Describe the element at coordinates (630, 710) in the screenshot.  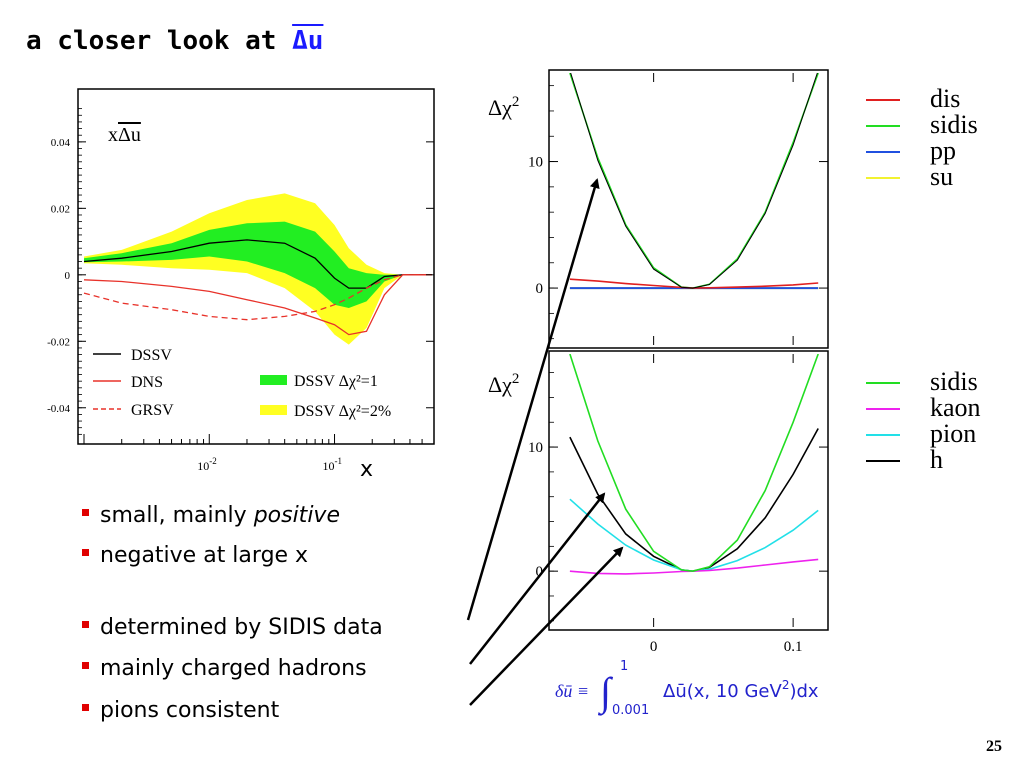
I see `formula-lower: 0.001` at that location.